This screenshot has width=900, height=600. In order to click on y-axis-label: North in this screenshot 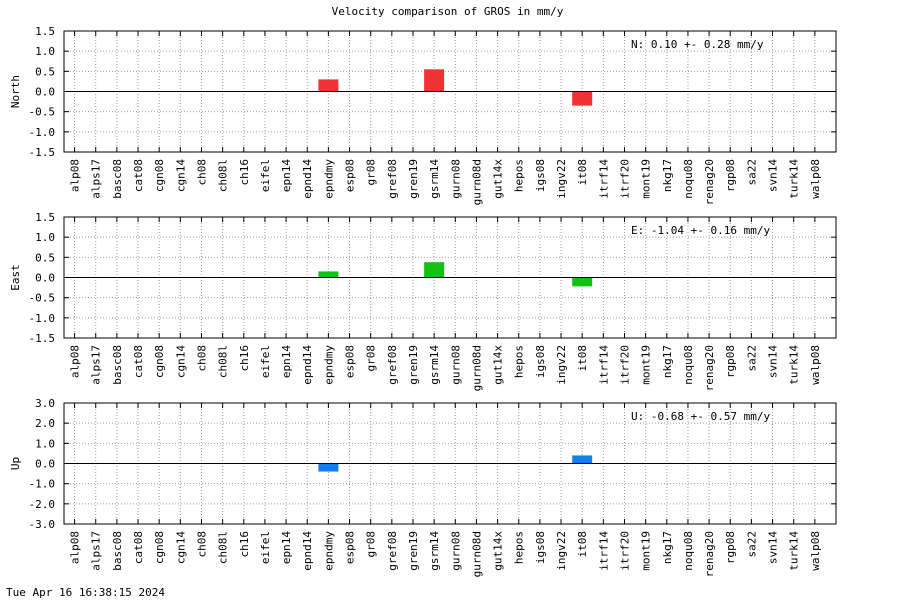, I will do `click(15, 91)`.